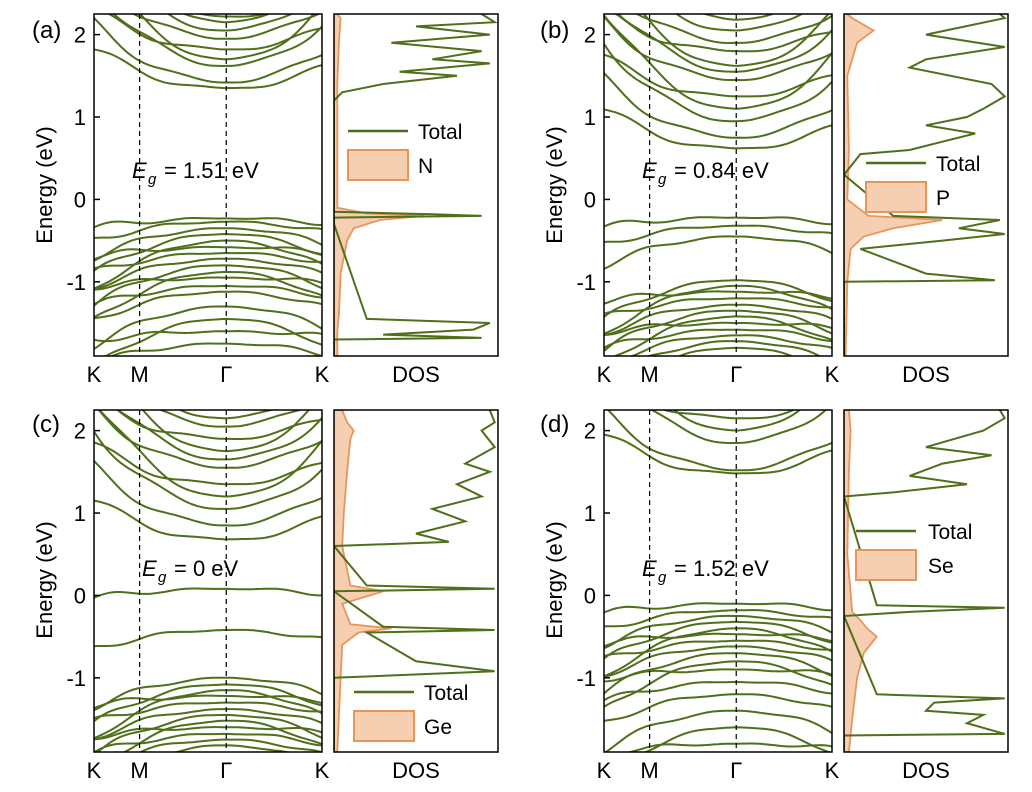 The height and width of the screenshot is (792, 1032). I want to click on gap-symbol-b: E, so click(649, 170).